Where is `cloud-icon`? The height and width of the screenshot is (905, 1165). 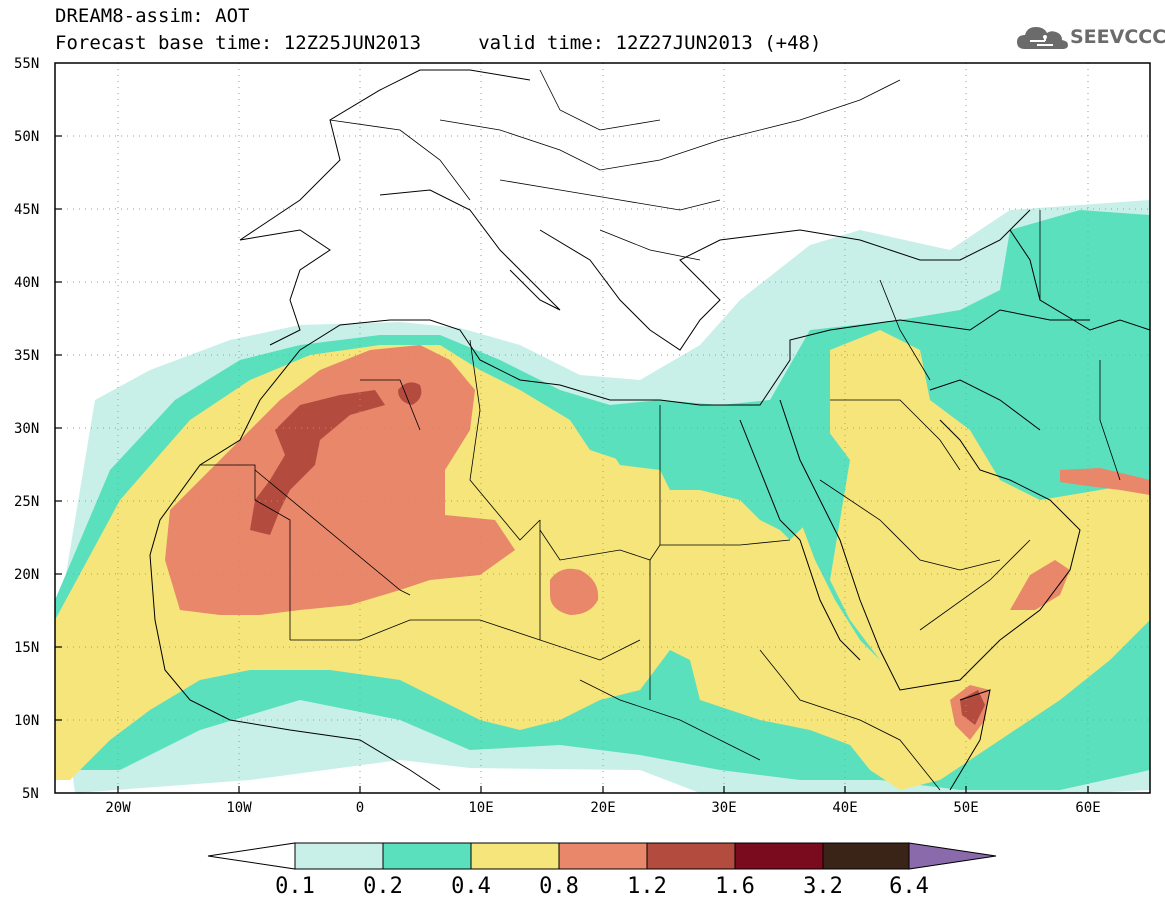
cloud-icon is located at coordinates (1042, 38).